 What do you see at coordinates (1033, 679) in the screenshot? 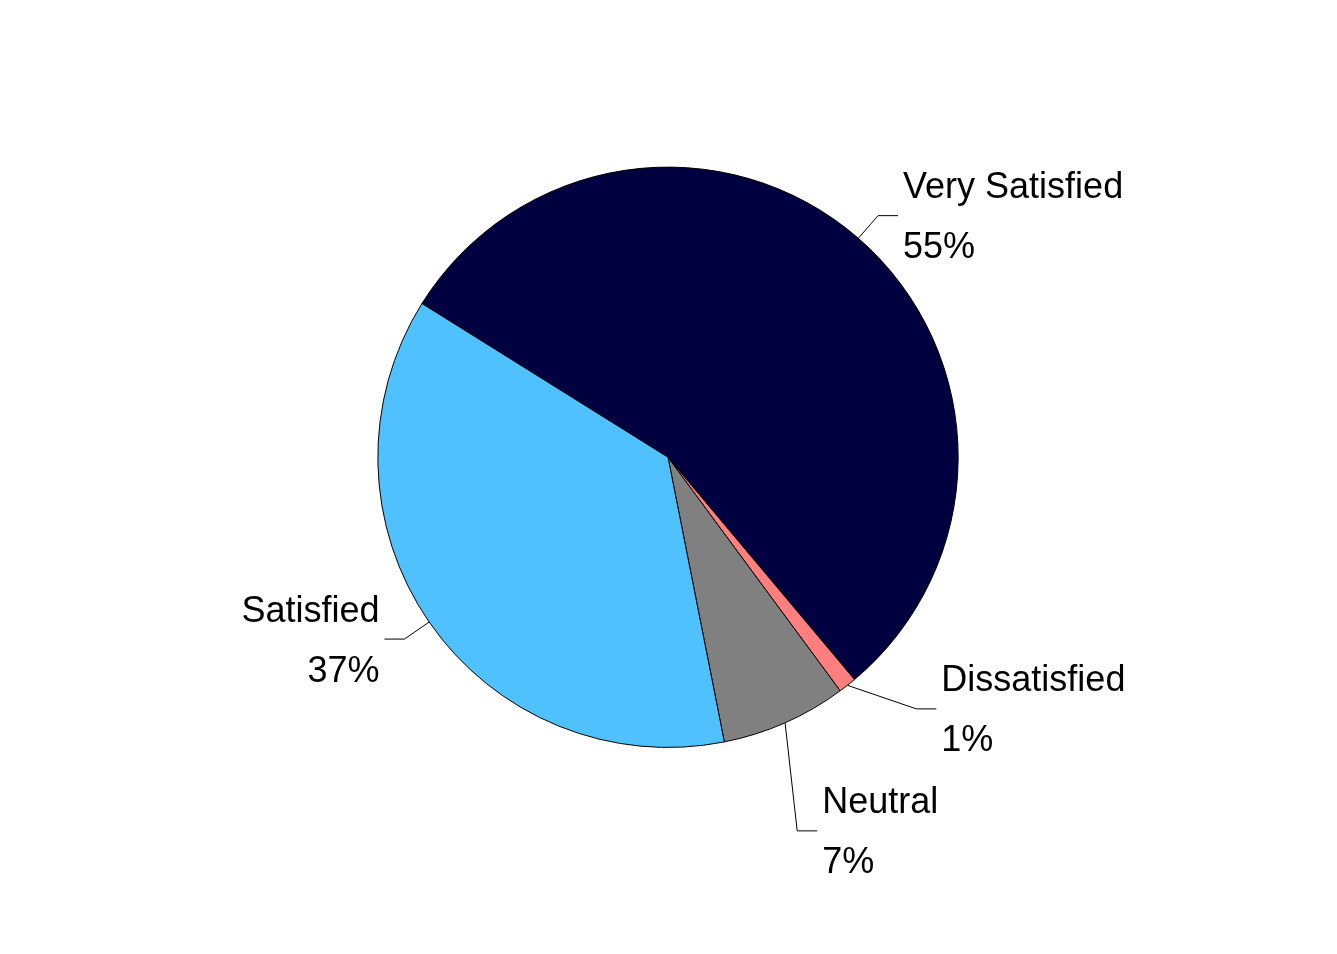
I see `slice-label: Dissatisfied` at bounding box center [1033, 679].